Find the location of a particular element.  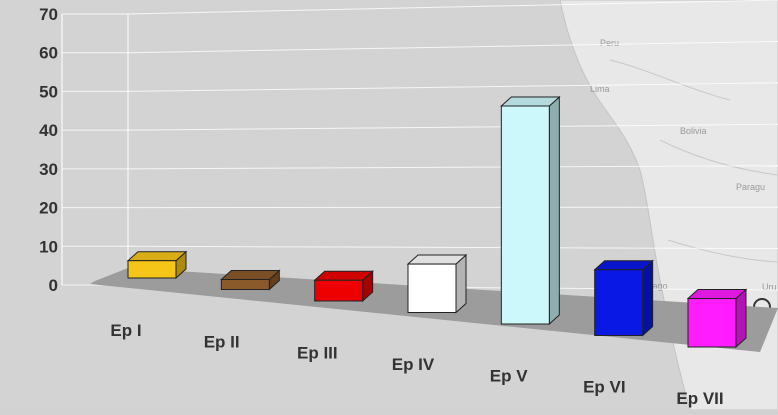

y-tick-label: 70 is located at coordinates (48, 14).